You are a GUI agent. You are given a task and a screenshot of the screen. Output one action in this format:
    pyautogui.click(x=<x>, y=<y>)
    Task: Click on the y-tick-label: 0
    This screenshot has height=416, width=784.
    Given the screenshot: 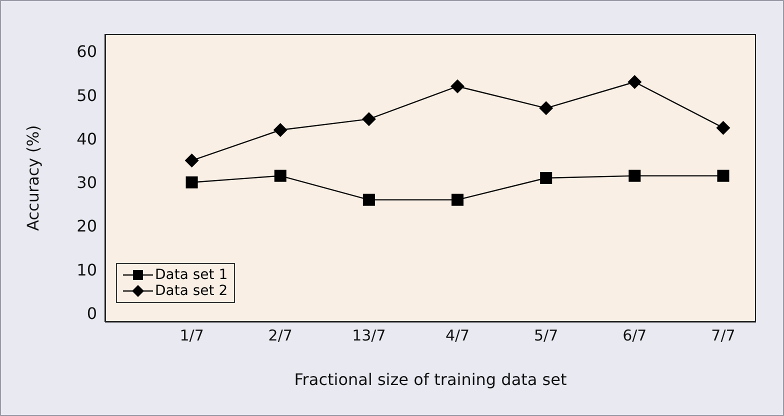 What is the action you would take?
    pyautogui.click(x=91, y=313)
    